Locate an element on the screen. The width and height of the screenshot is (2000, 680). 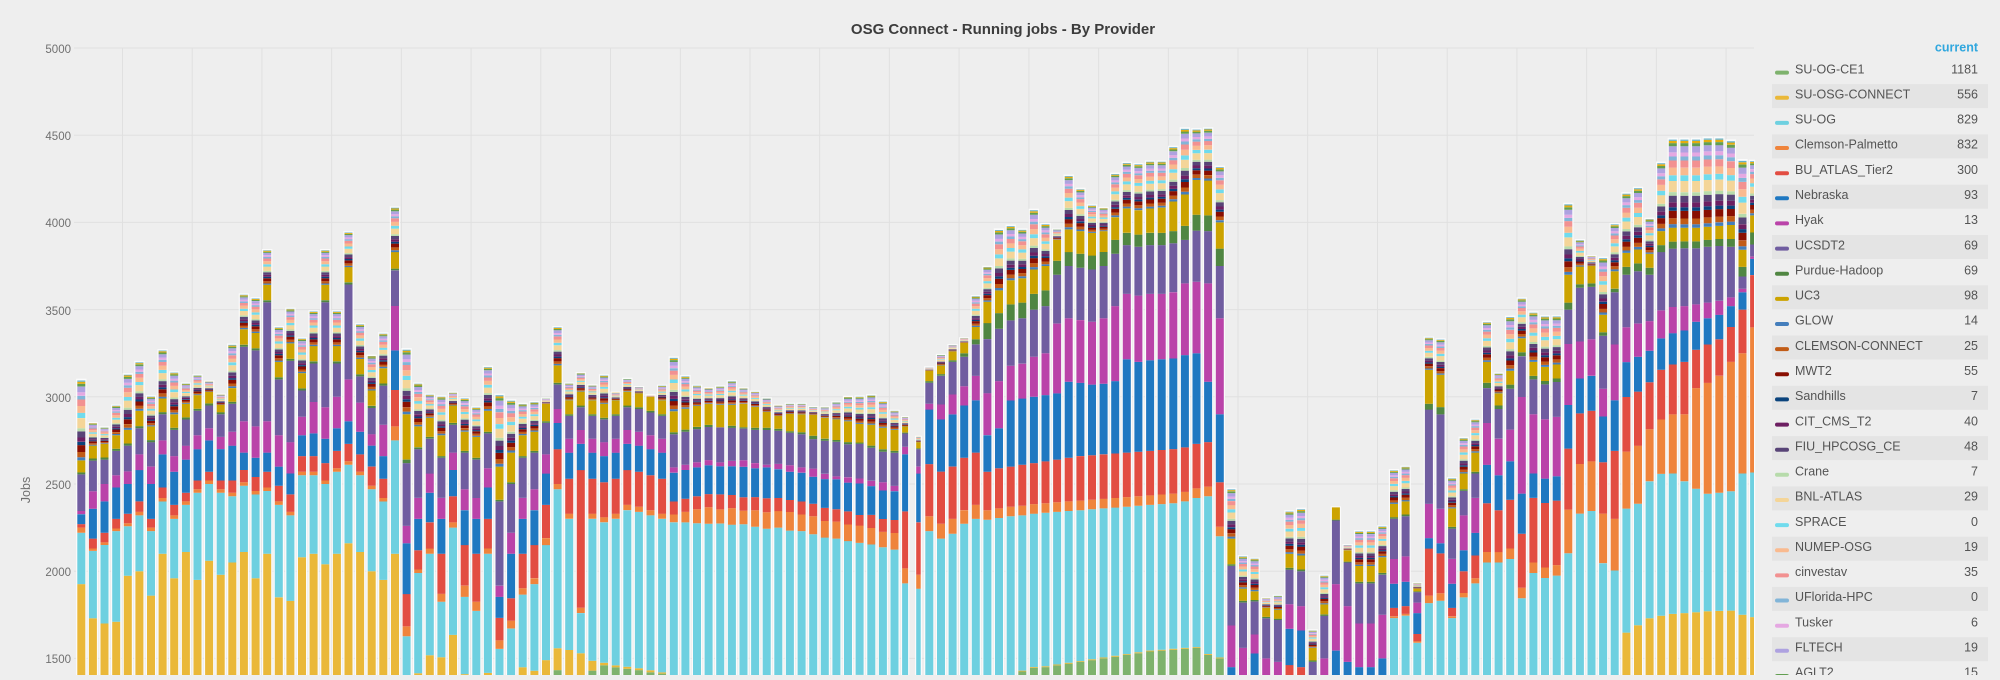
svg-text: UC3 is located at coordinates (1807, 296).